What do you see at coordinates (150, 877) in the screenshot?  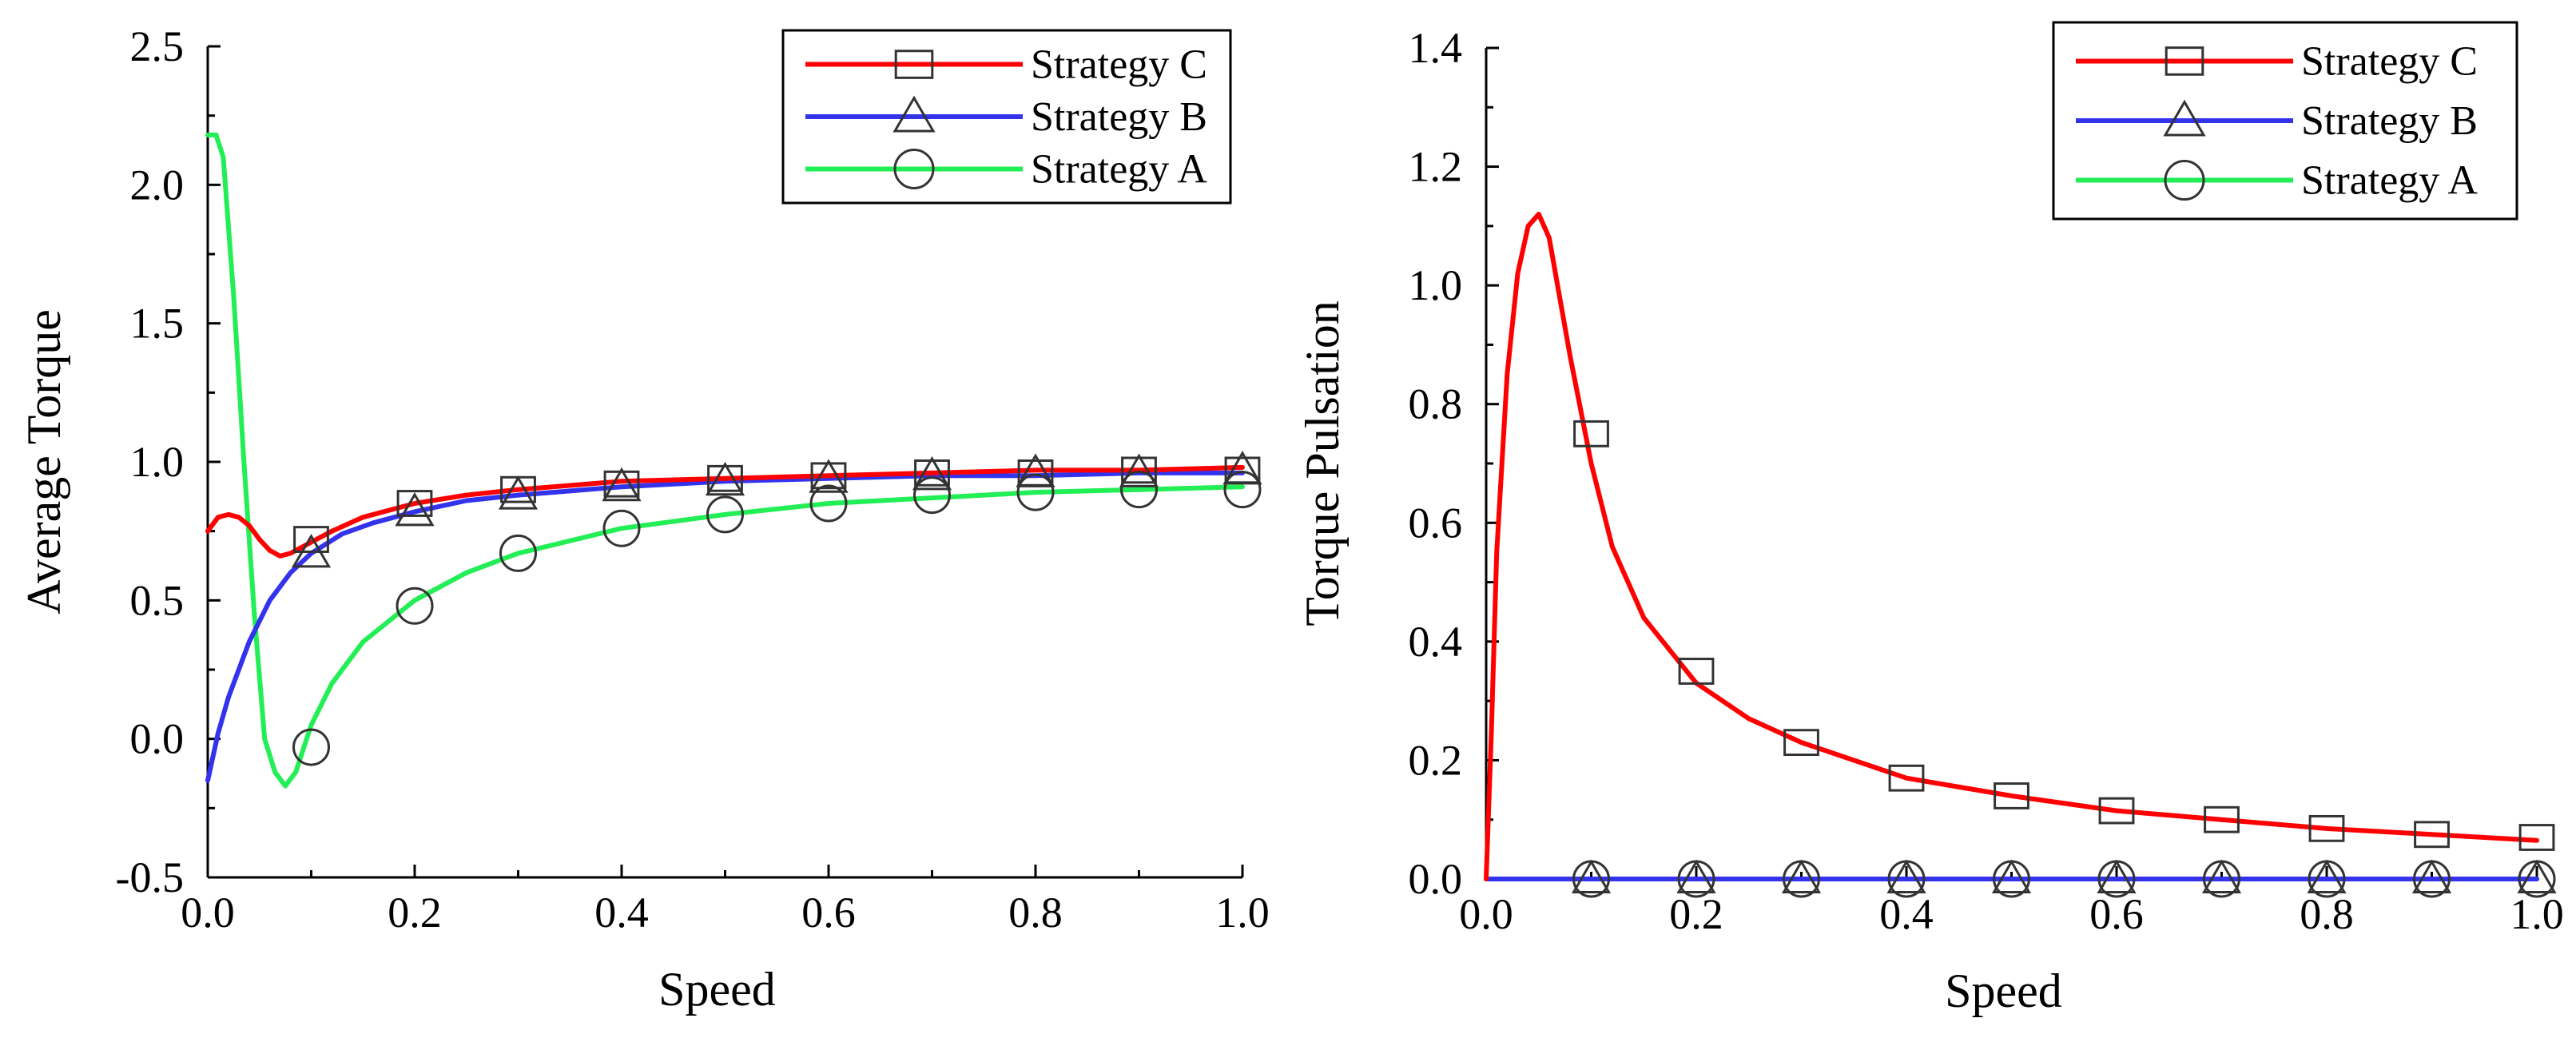 I see `y-tick-label: -0.5` at bounding box center [150, 877].